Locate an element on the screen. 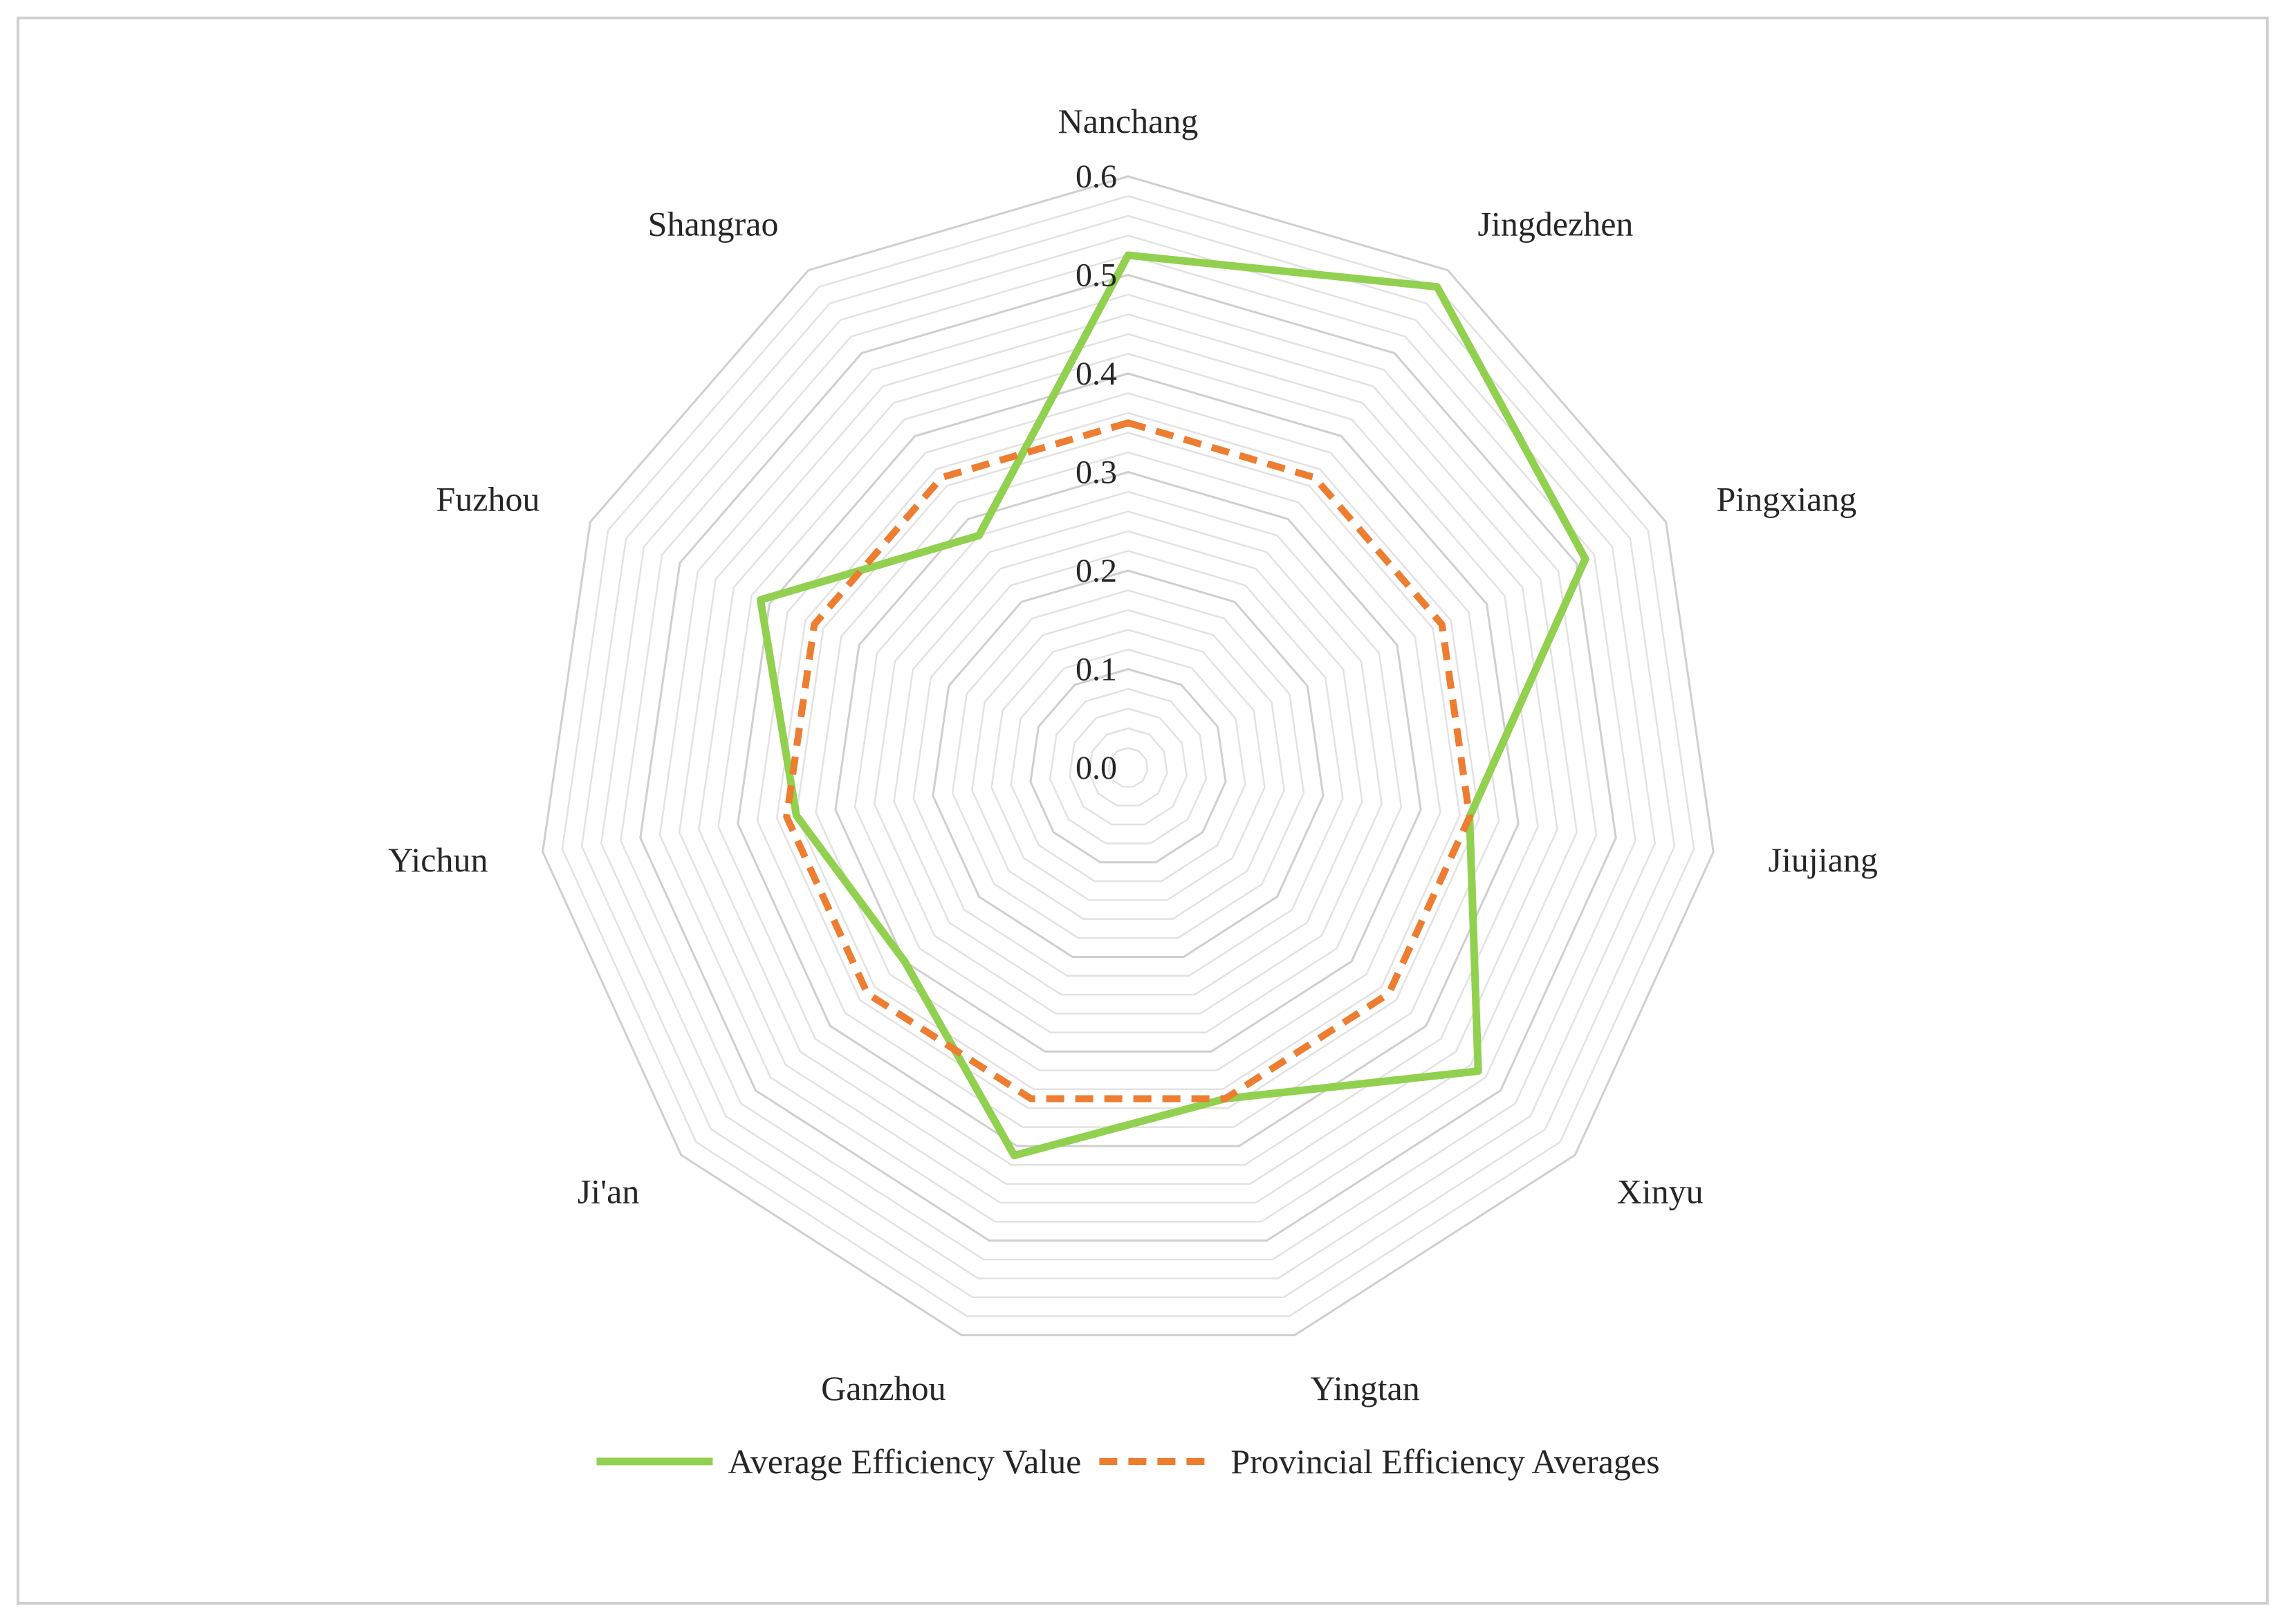 Image resolution: width=2288 pixels, height=1624 pixels. category-label: Ganzhou is located at coordinates (883, 1388).